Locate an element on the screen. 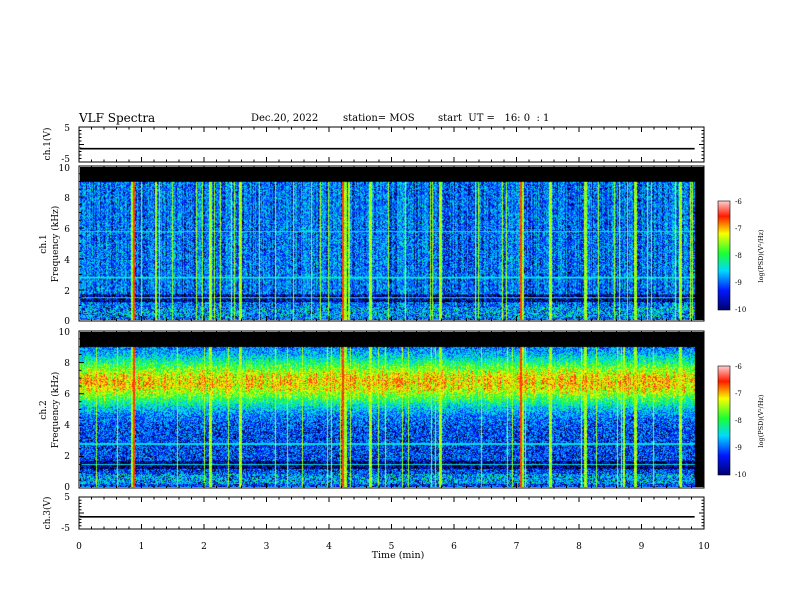 The height and width of the screenshot is (612, 792). time-tick-9: 9 is located at coordinates (642, 547).